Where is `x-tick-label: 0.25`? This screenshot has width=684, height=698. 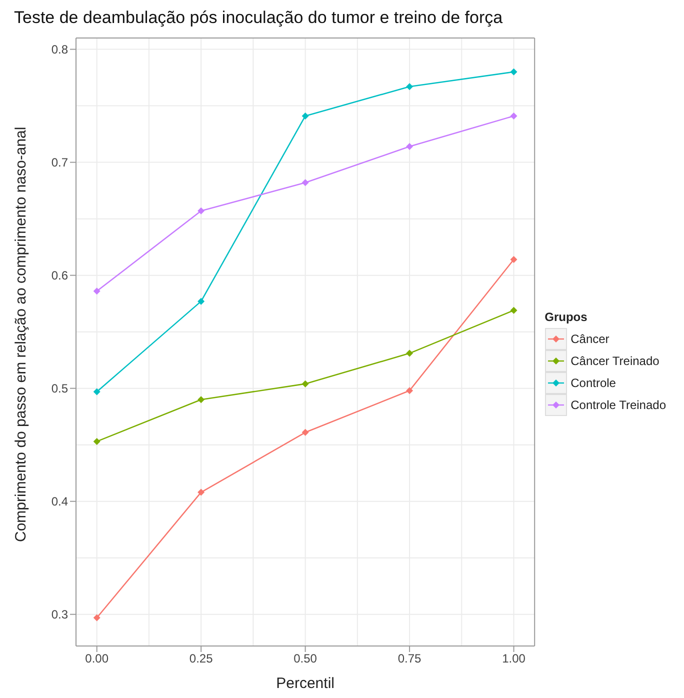
x-tick-label: 0.25 is located at coordinates (201, 659).